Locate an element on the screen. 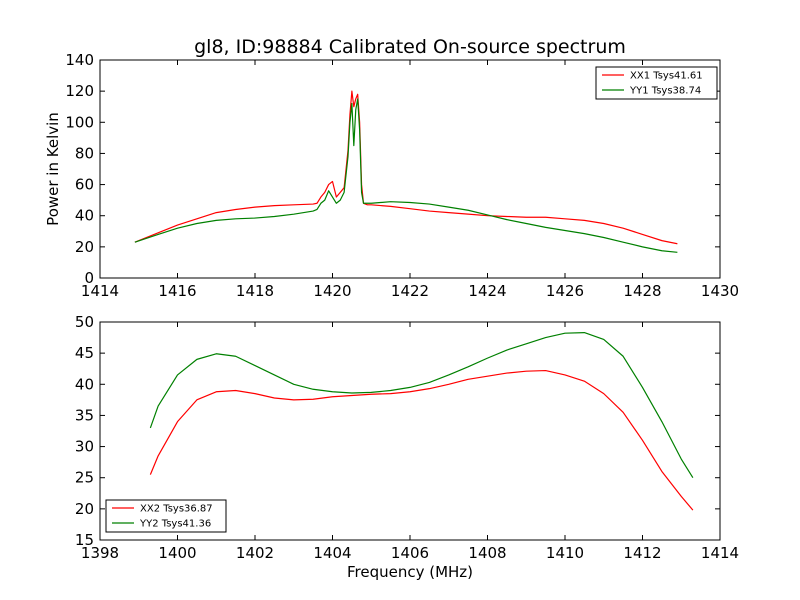  legend-label-1: XX2 Tsys36.87 is located at coordinates (176, 509).